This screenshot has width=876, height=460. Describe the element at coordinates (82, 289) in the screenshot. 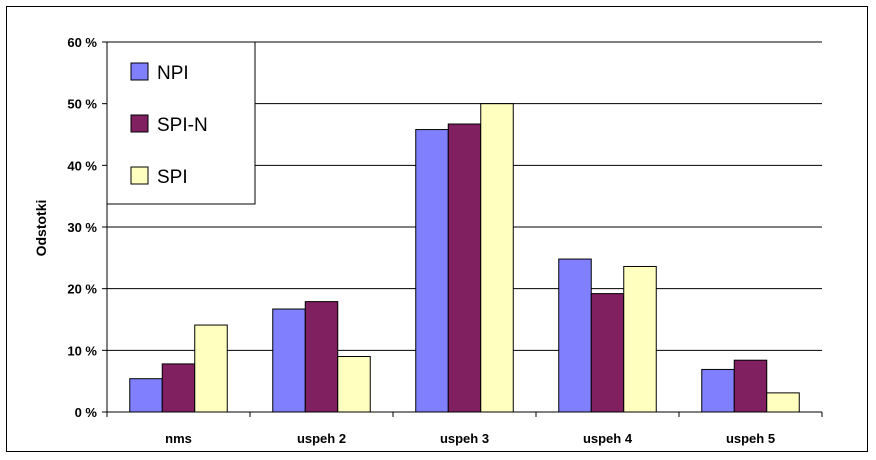

I see `y-tick-label: 20 %` at that location.